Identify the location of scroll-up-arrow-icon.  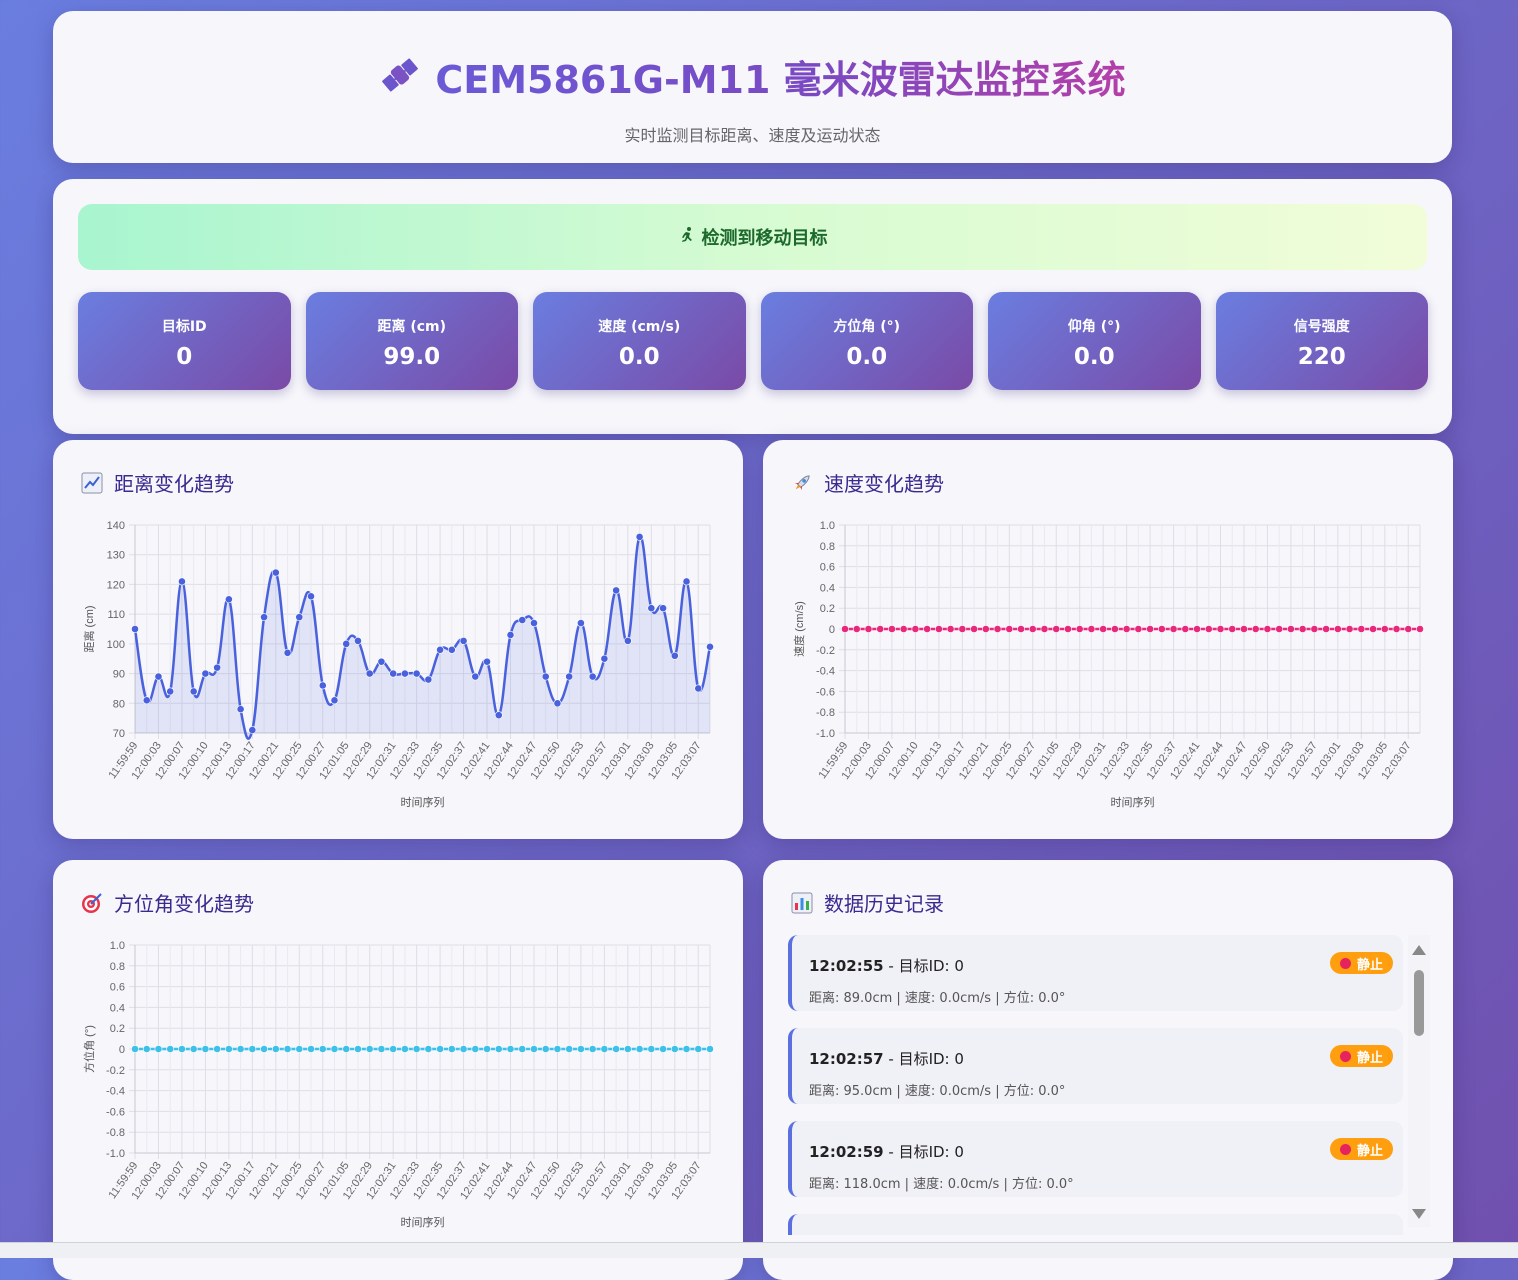
(1419, 950).